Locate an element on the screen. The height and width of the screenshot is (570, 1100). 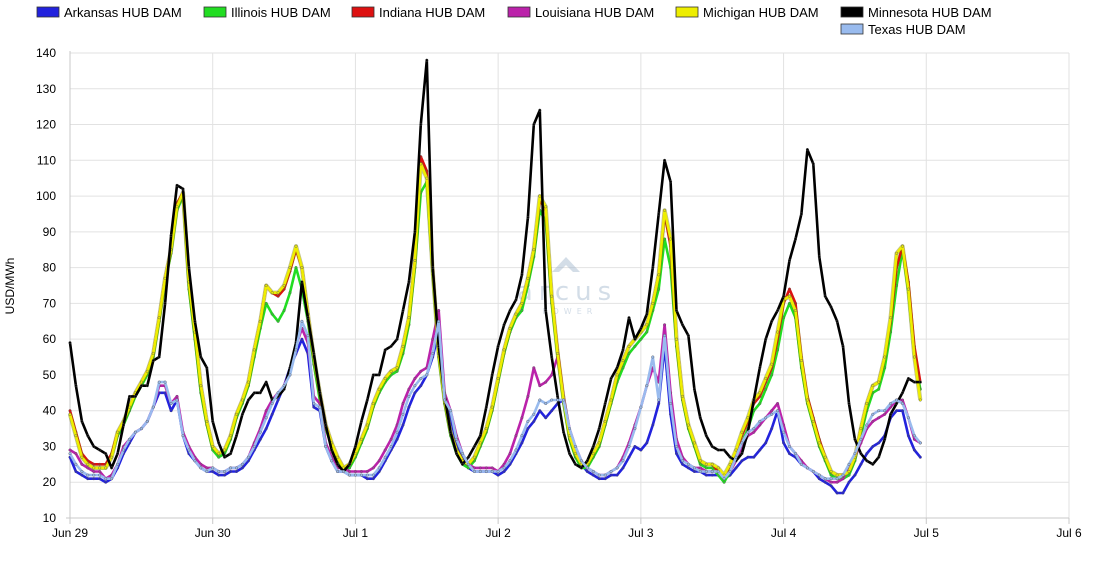
y-tick-label: 100 is located at coordinates (46, 196).